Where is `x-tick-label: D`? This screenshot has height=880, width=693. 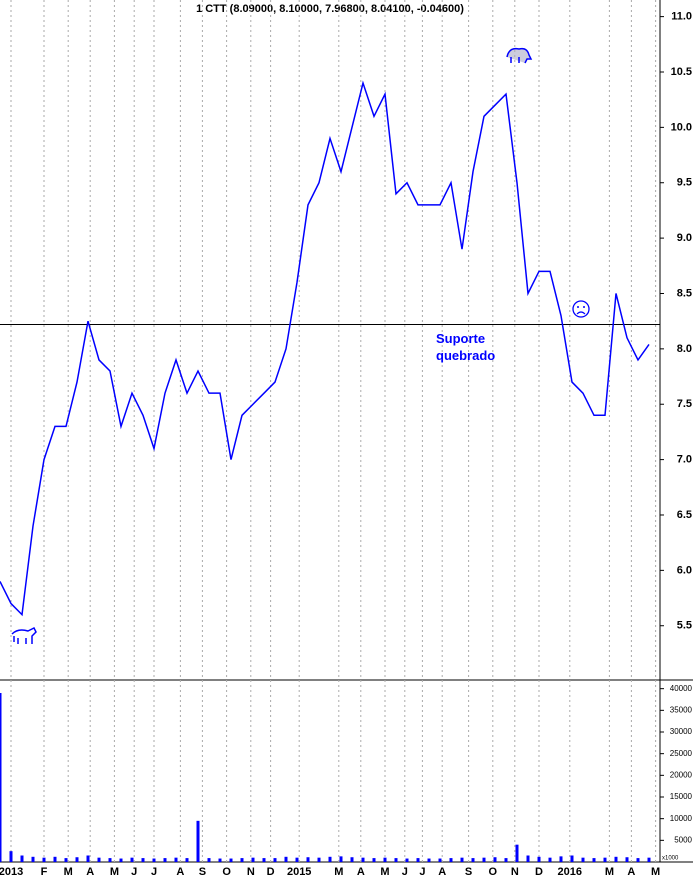 x-tick-label: D is located at coordinates (539, 872).